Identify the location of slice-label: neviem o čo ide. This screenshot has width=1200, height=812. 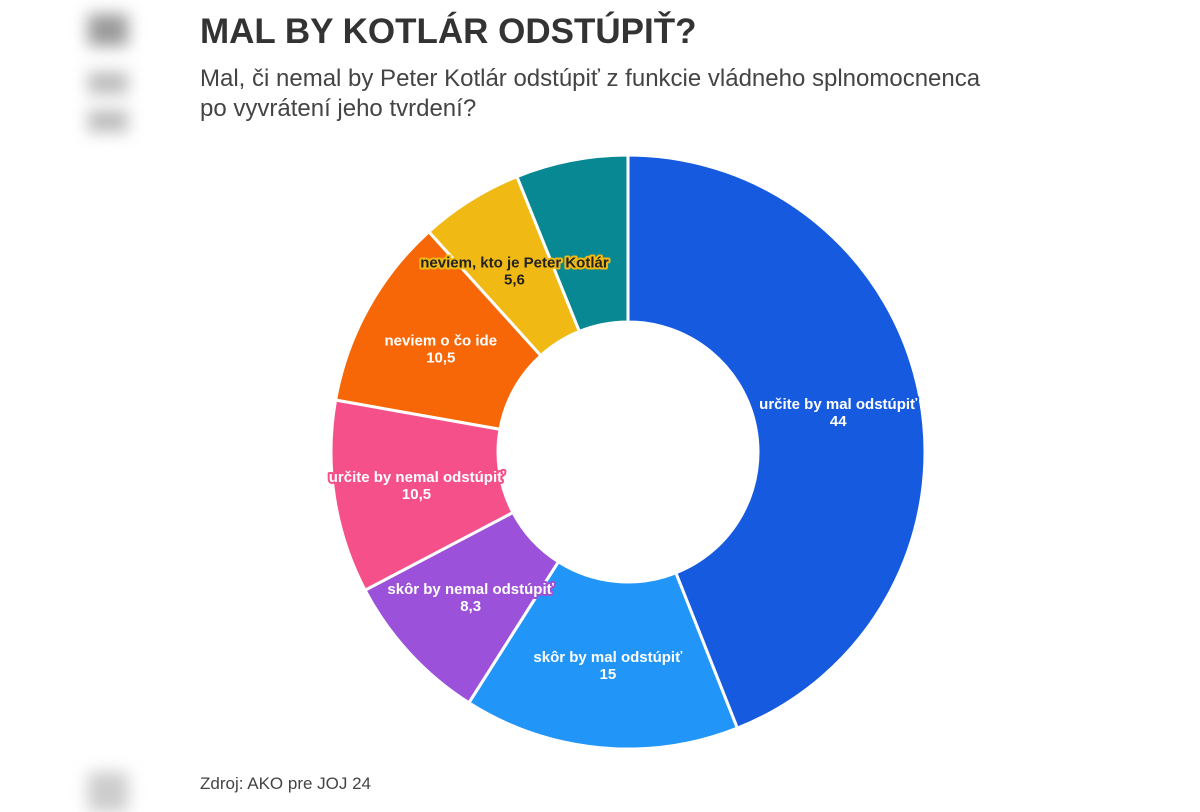
(441, 340).